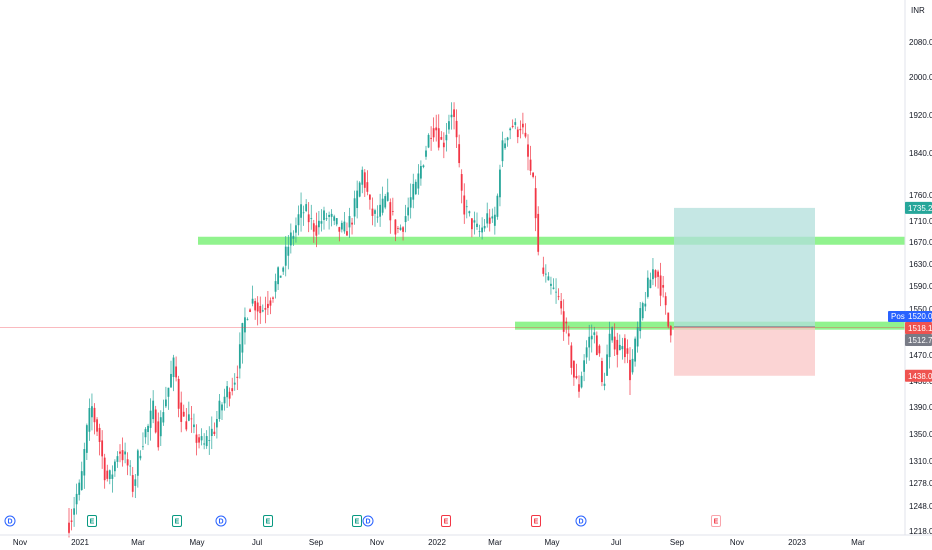 This screenshot has width=932, height=550. I want to click on stop-zone, so click(744, 351).